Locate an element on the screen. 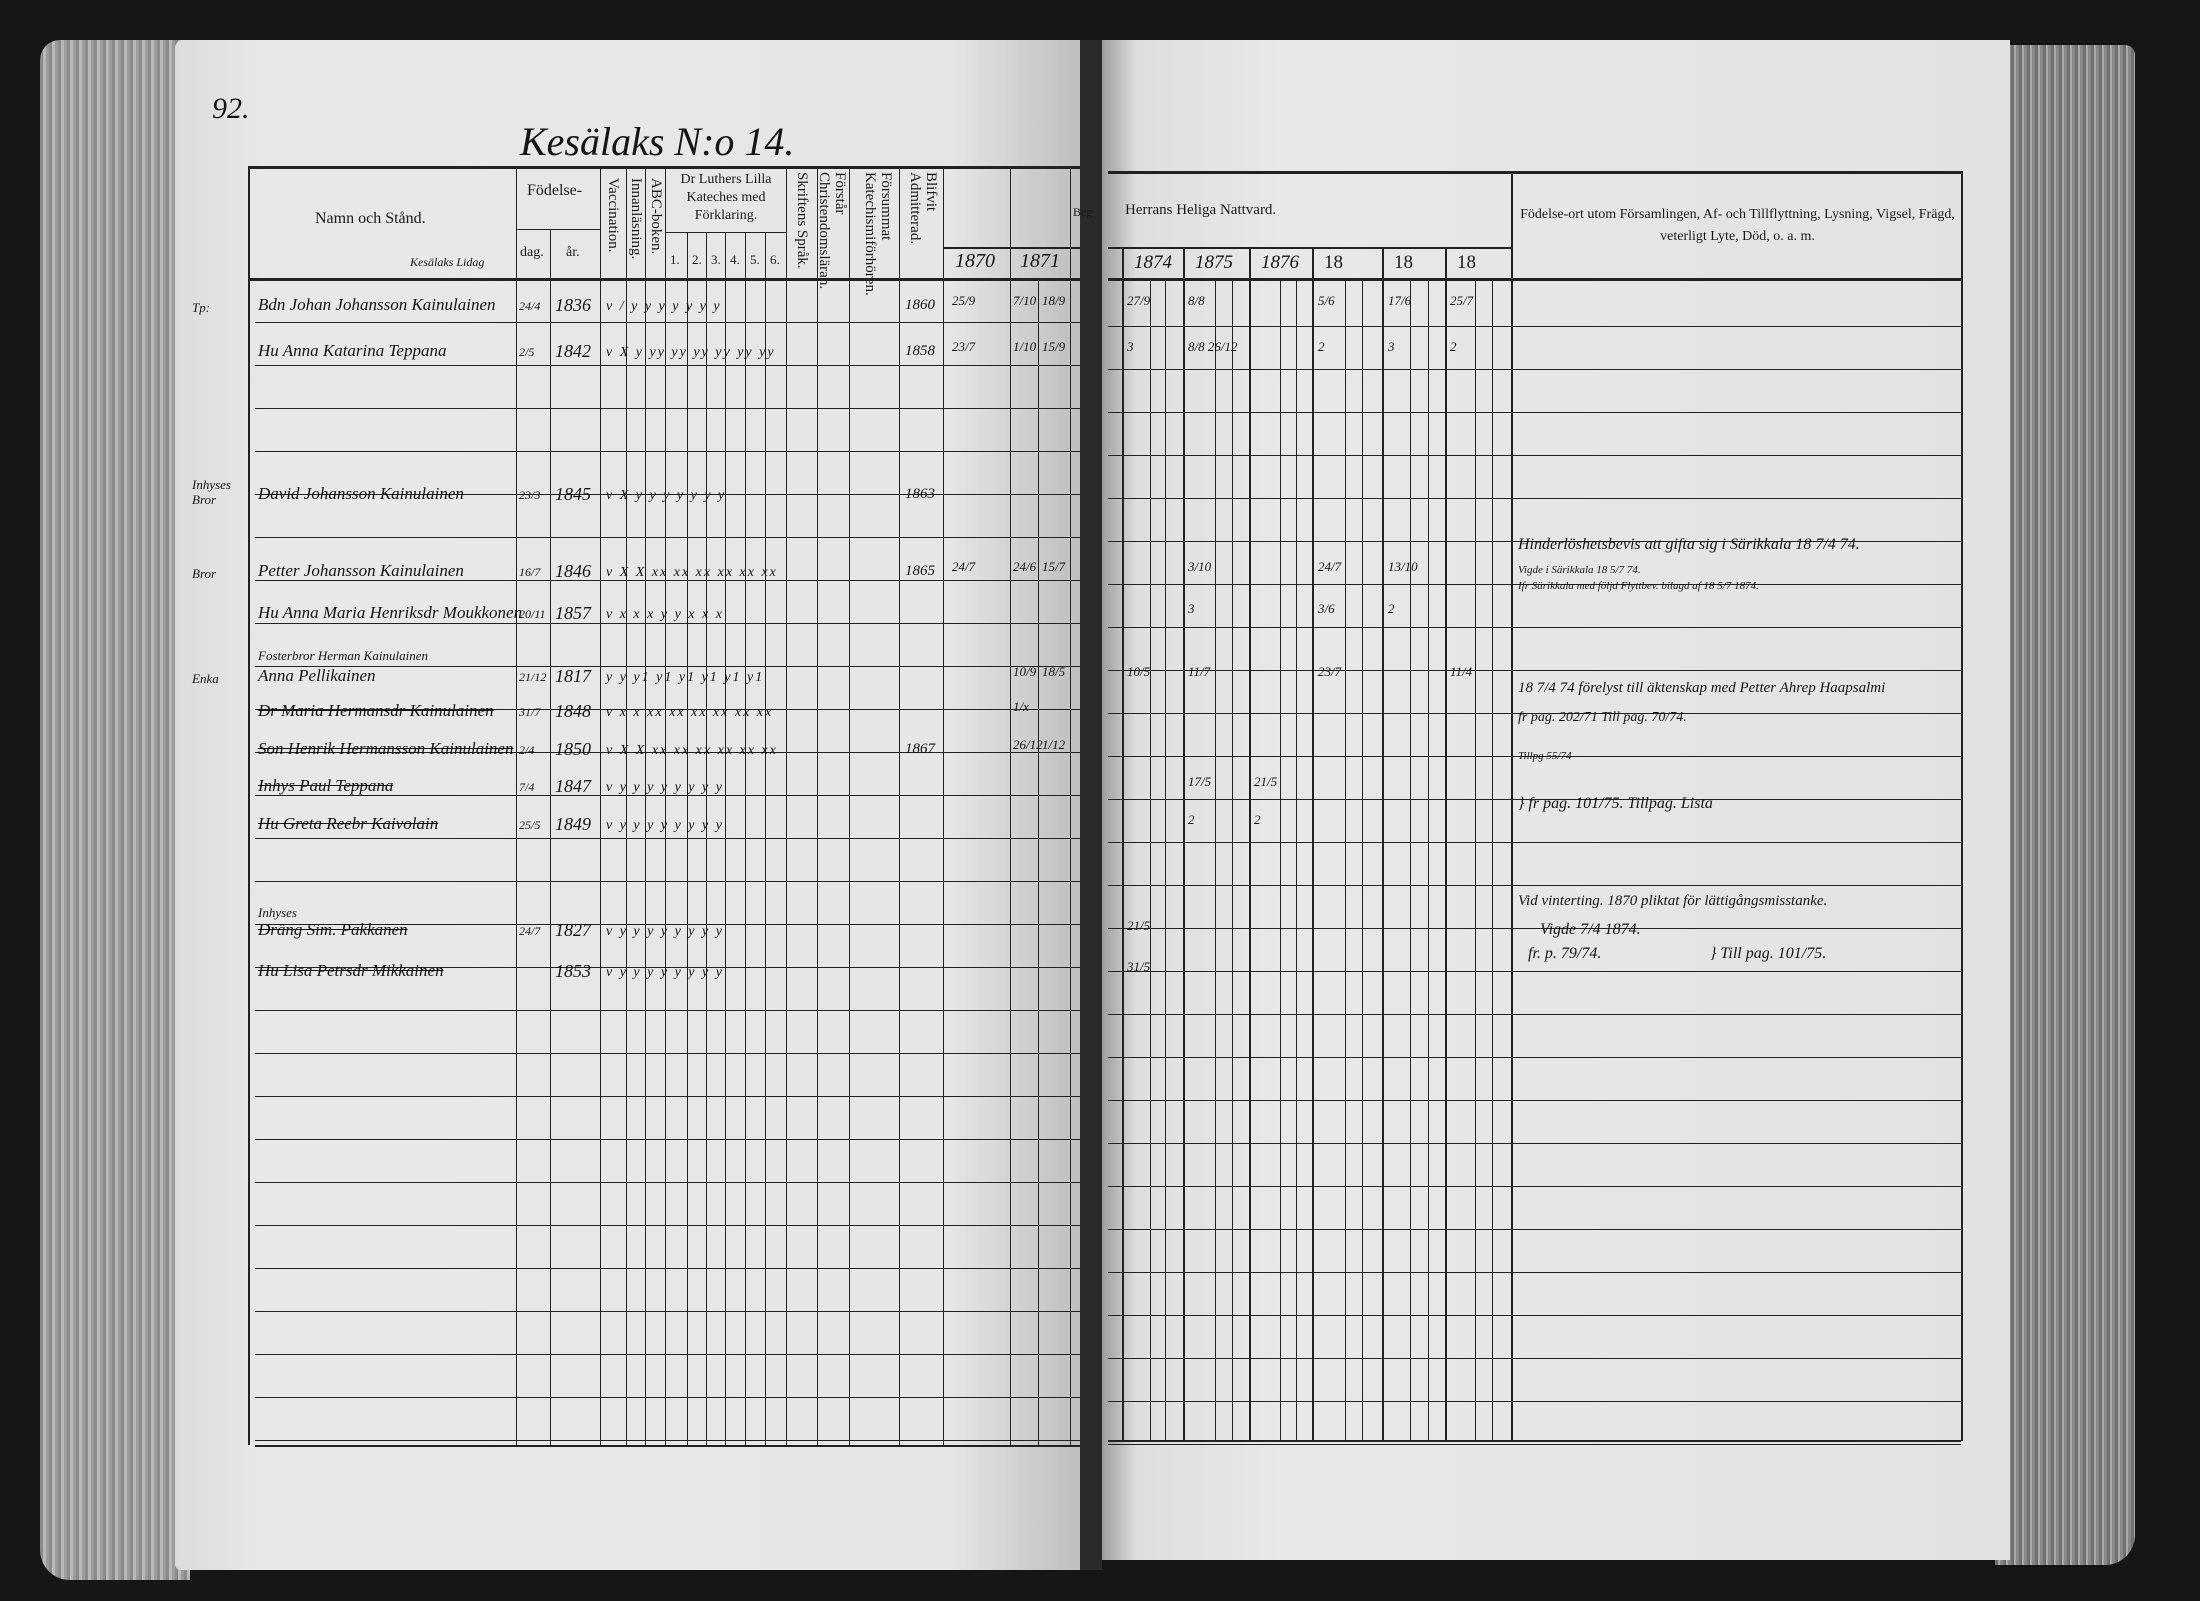 This screenshot has width=2200, height=1601. row-communion-1871: 24/6 is located at coordinates (1025, 566).